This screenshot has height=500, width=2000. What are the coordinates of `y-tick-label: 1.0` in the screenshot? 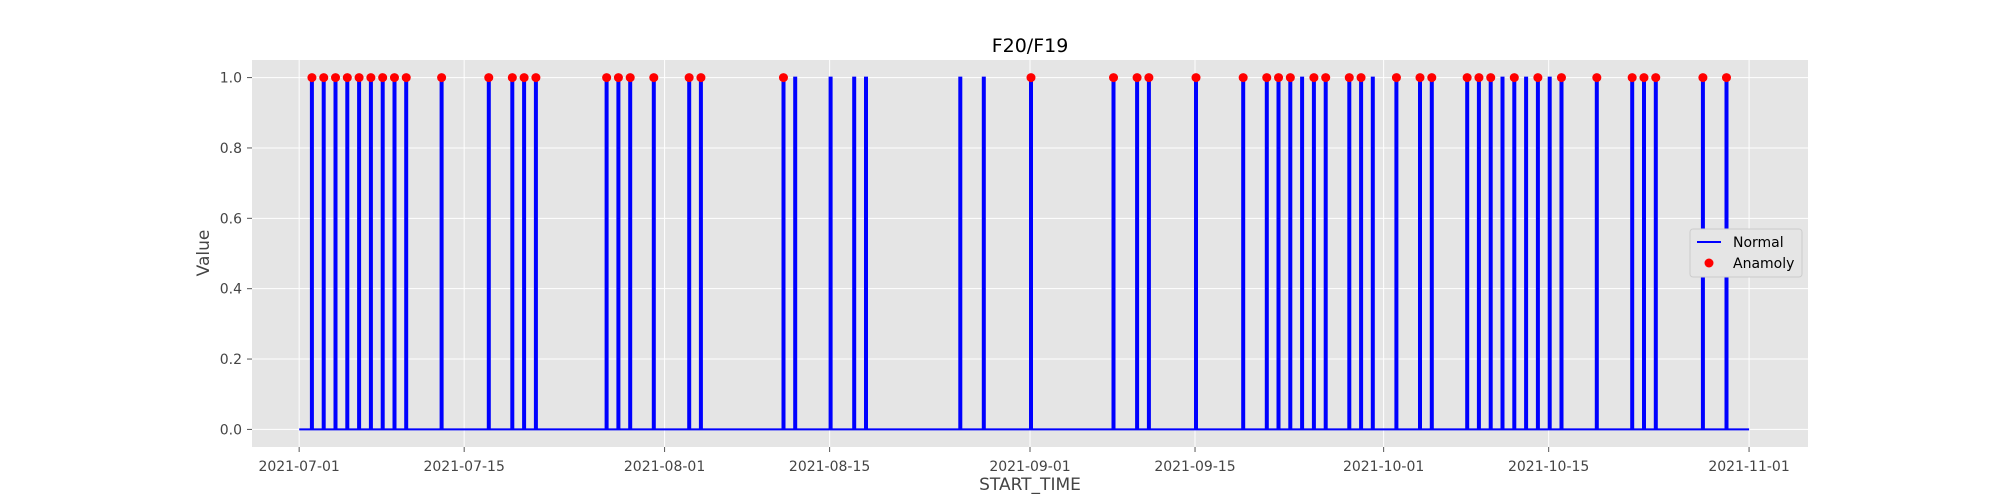 It's located at (231, 79).